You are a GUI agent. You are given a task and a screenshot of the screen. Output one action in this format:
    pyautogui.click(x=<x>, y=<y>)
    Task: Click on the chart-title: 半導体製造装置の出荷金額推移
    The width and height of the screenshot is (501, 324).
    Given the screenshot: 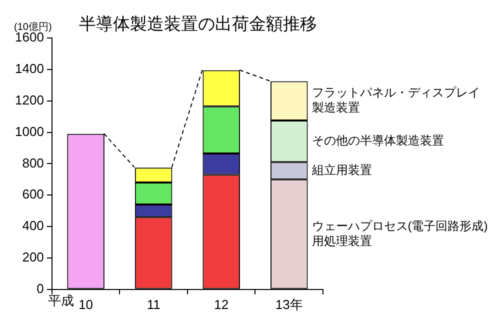 What is the action you would take?
    pyautogui.click(x=198, y=24)
    